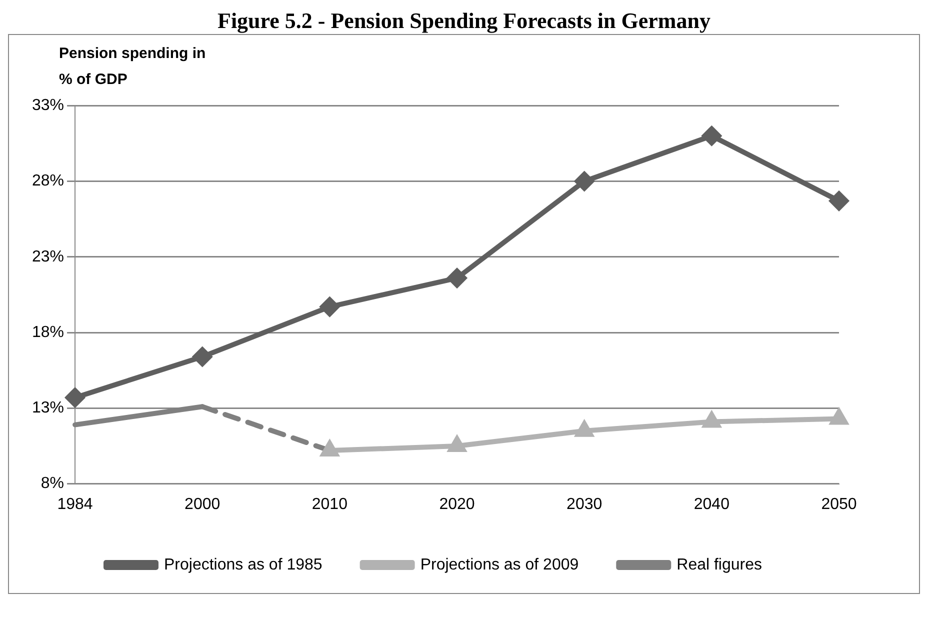 This screenshot has height=619, width=932. Describe the element at coordinates (48, 408) in the screenshot. I see `y-tick-label: 13%` at that location.